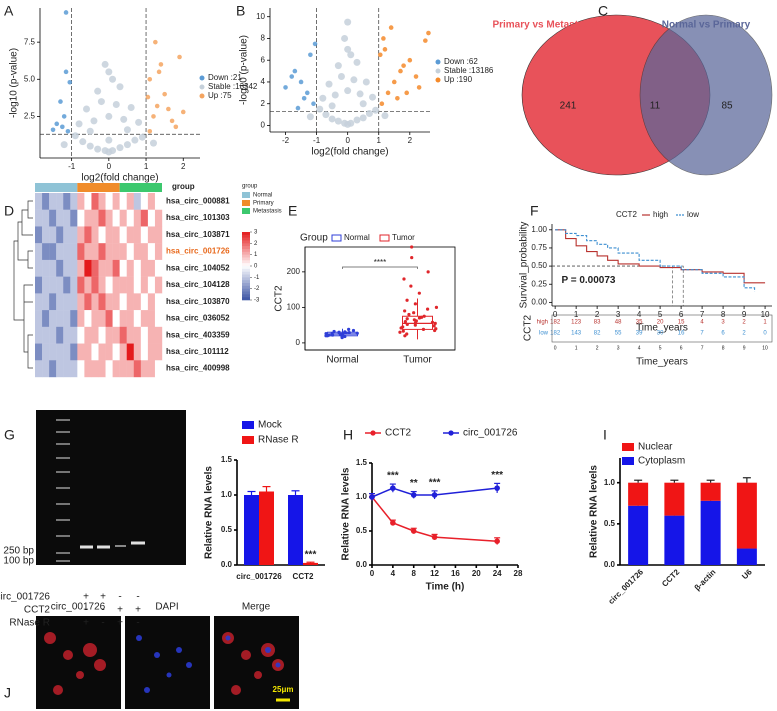 This screenshot has height=711, width=777. Describe the element at coordinates (639, 348) in the screenshot. I see `risk-x-tick-label: 4` at that location.